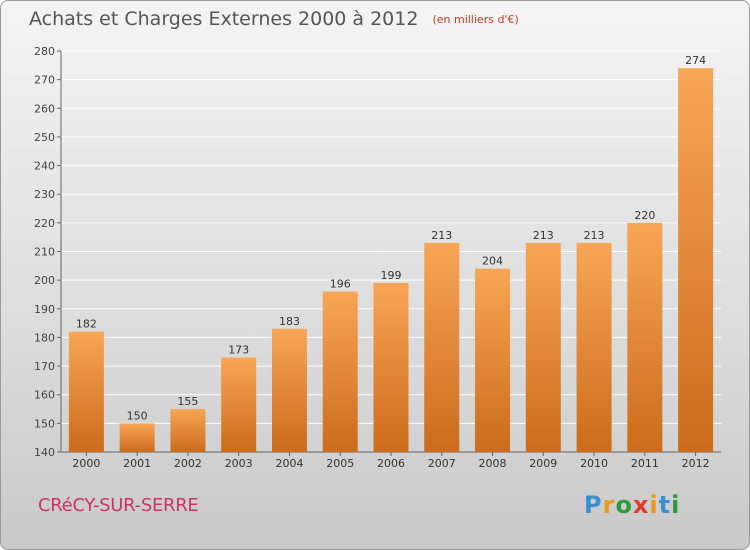 This screenshot has width=750, height=550. Describe the element at coordinates (44, 80) in the screenshot. I see `y-tick-label: 270` at that location.